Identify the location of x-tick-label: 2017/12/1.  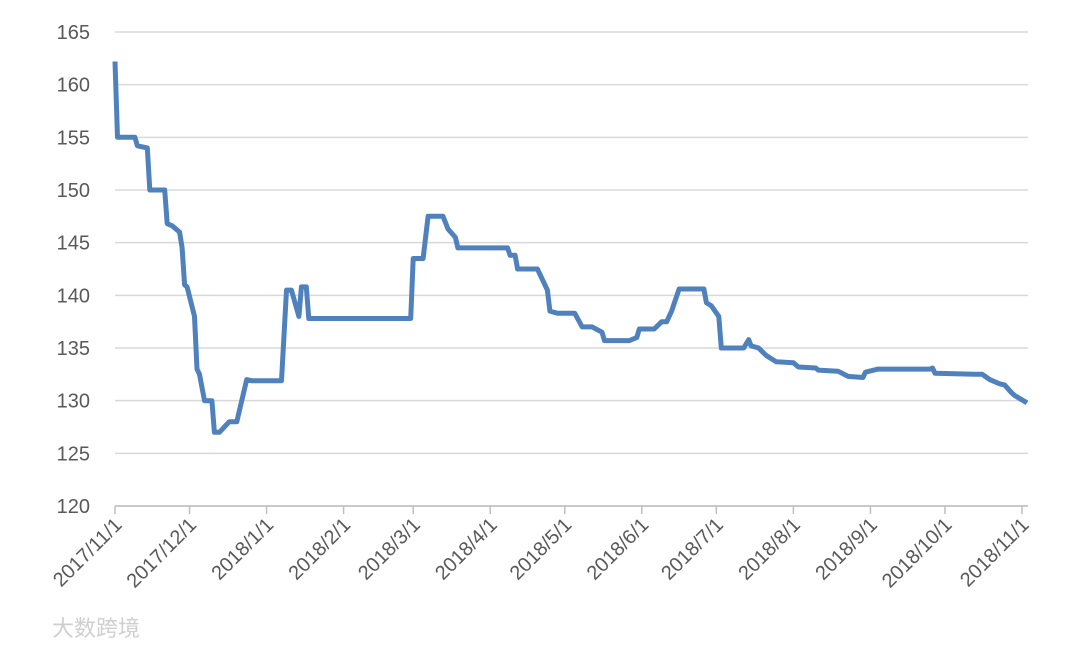
(162, 553).